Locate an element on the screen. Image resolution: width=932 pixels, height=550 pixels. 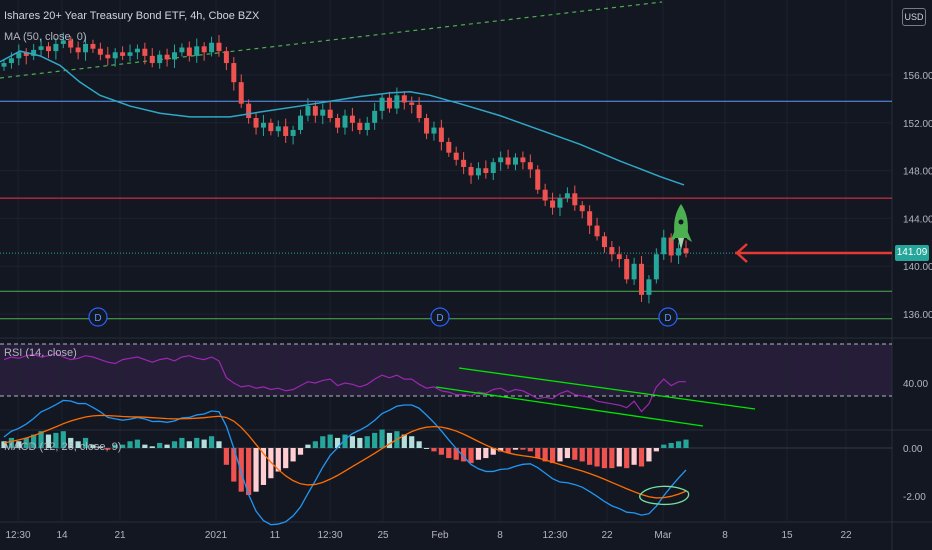
rsi-legend: RSI (14, close) is located at coordinates (40, 353).